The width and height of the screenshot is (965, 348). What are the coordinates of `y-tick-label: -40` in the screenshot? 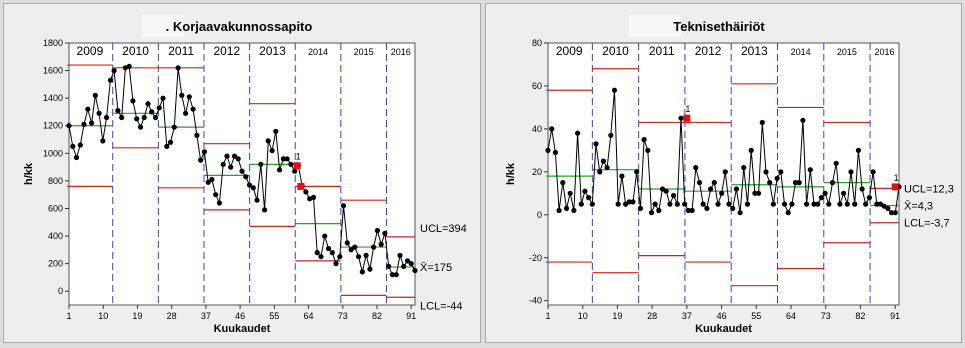 It's located at (535, 301).